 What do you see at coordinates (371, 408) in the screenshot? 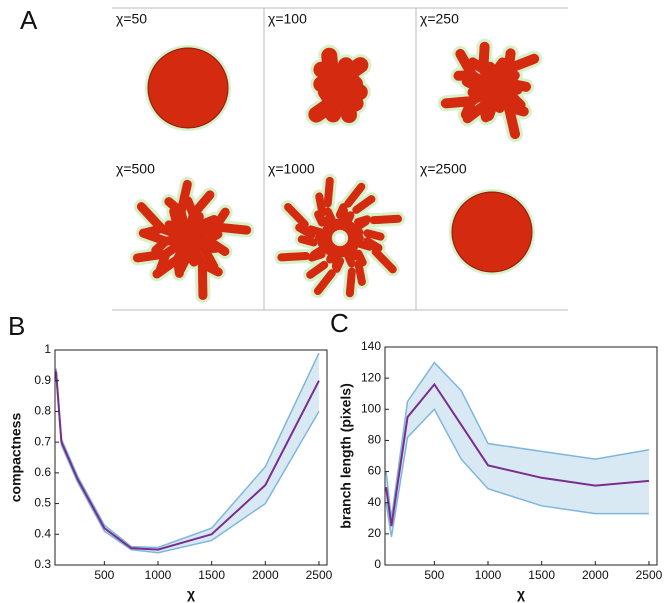
I see `y-tick-label: 100` at bounding box center [371, 408].